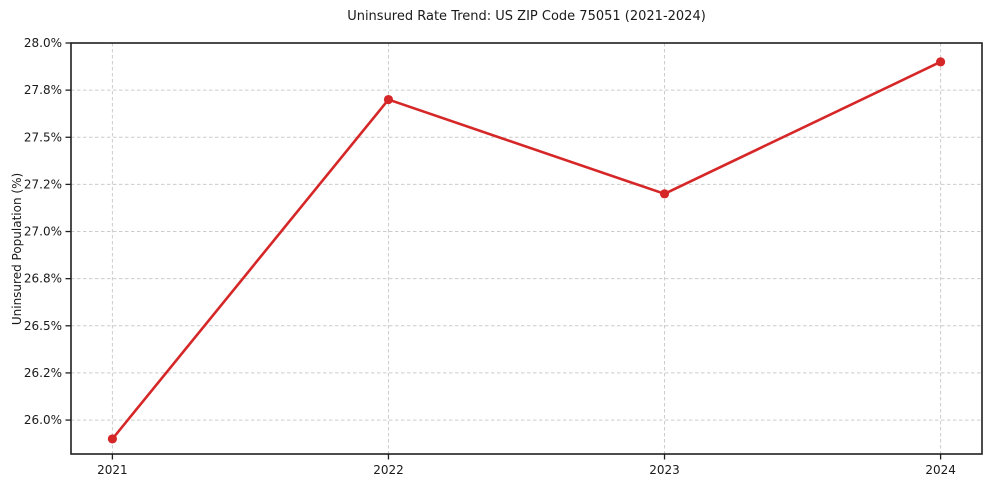 This screenshot has height=490, width=989. I want to click on y-tick-label: 27.0%, so click(43, 232).